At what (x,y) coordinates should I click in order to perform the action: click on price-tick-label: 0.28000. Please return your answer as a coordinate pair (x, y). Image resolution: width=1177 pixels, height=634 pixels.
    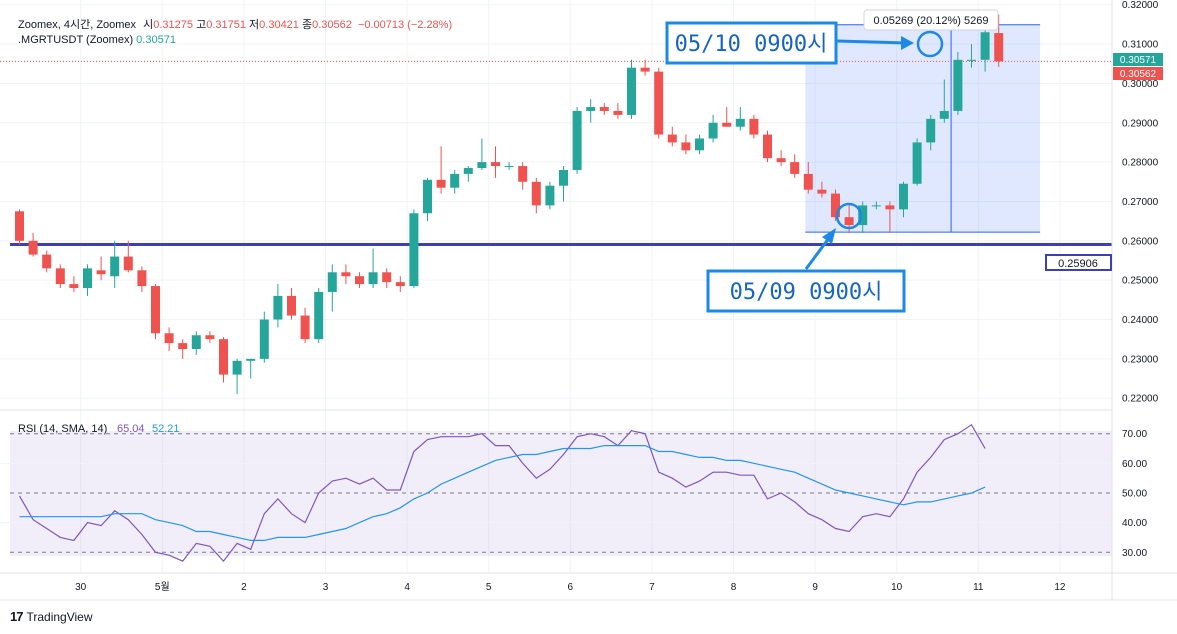
    Looking at the image, I should click on (1140, 163).